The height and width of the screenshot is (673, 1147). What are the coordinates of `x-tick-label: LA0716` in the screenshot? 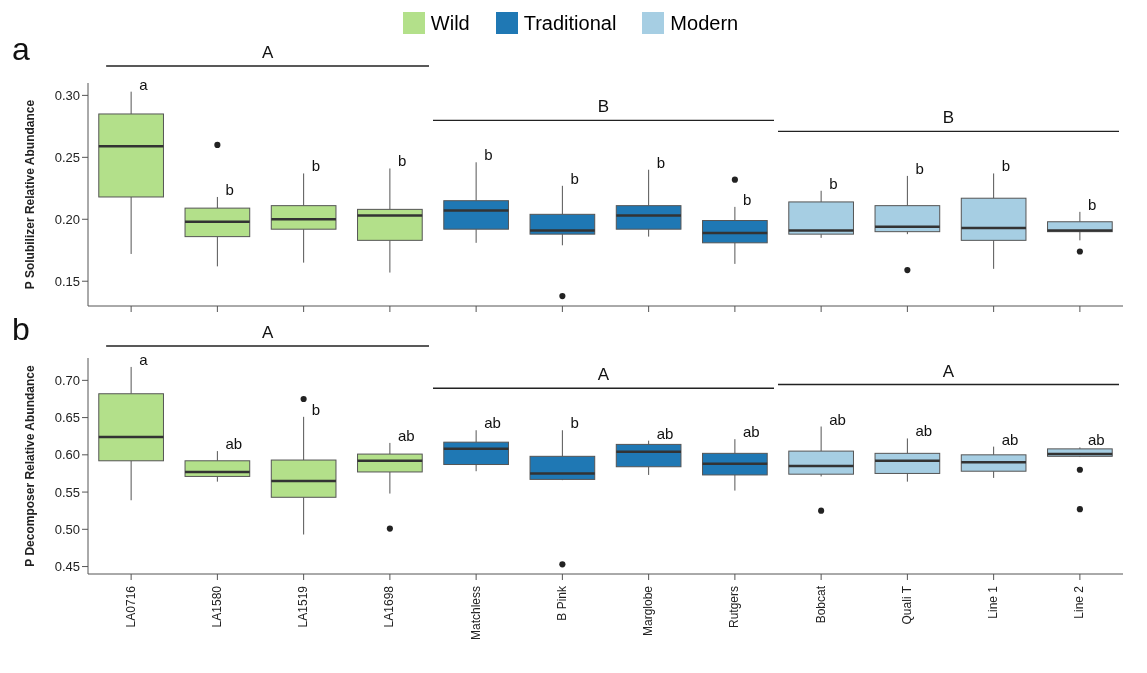 It's located at (130, 606).